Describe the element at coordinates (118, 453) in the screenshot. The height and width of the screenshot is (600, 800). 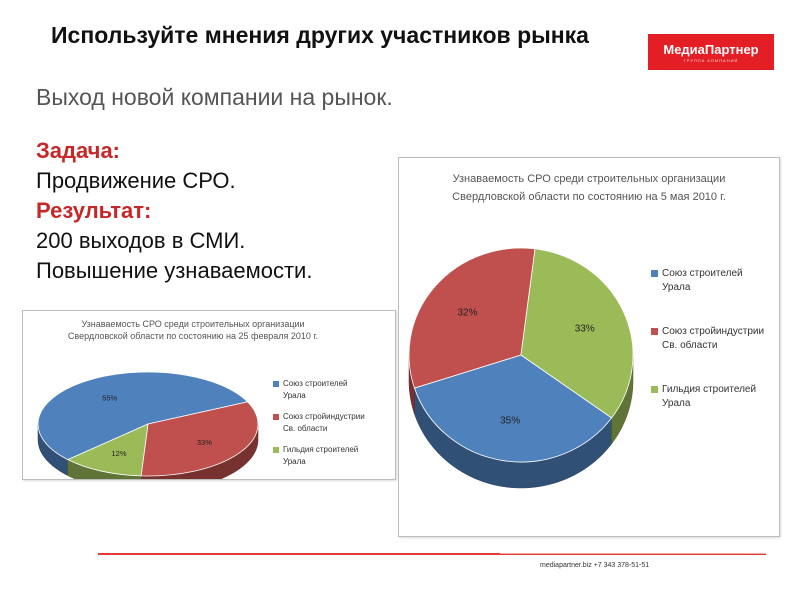
I see `pie-data-label: 12%` at that location.